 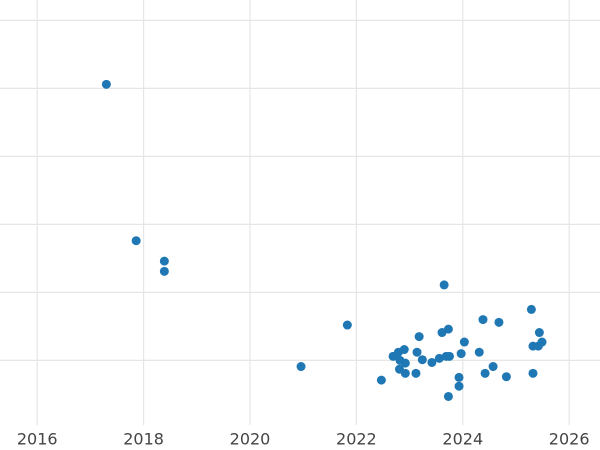 I want to click on x-tick-label: 2020, so click(x=250, y=439).